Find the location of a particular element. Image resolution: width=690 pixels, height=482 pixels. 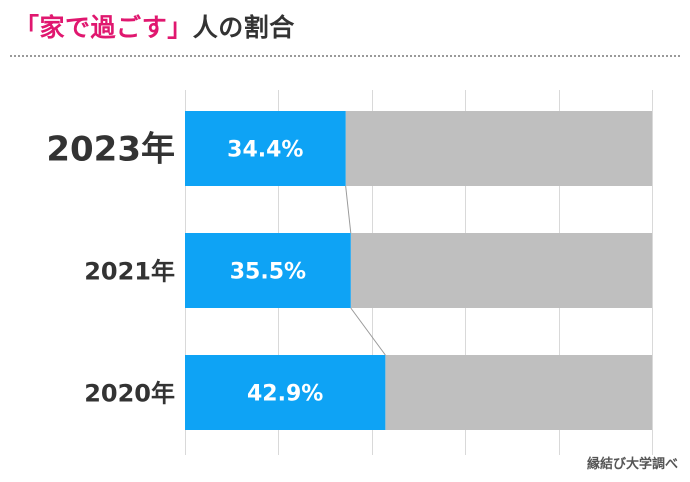

title-divider is located at coordinates (345, 56).